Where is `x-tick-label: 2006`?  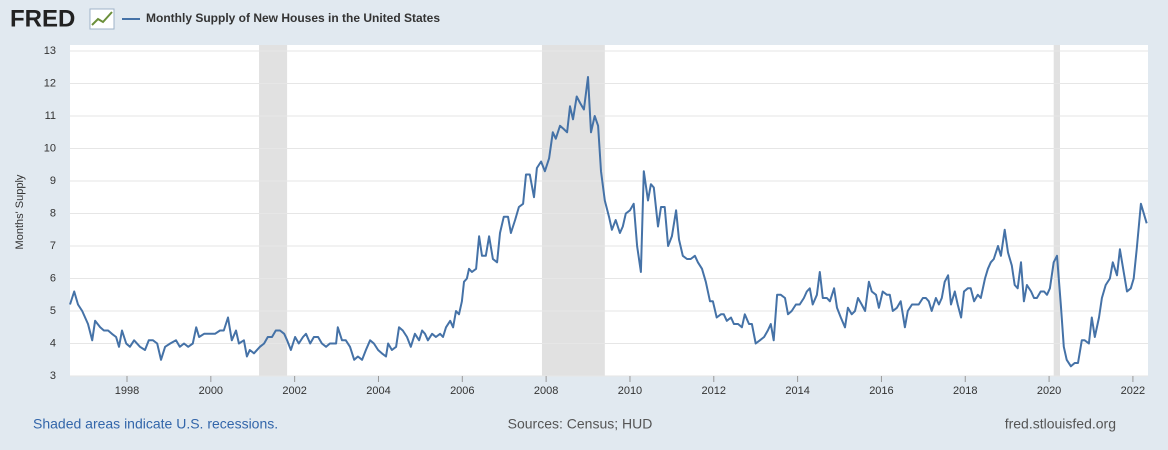 x-tick-label: 2006 is located at coordinates (462, 391).